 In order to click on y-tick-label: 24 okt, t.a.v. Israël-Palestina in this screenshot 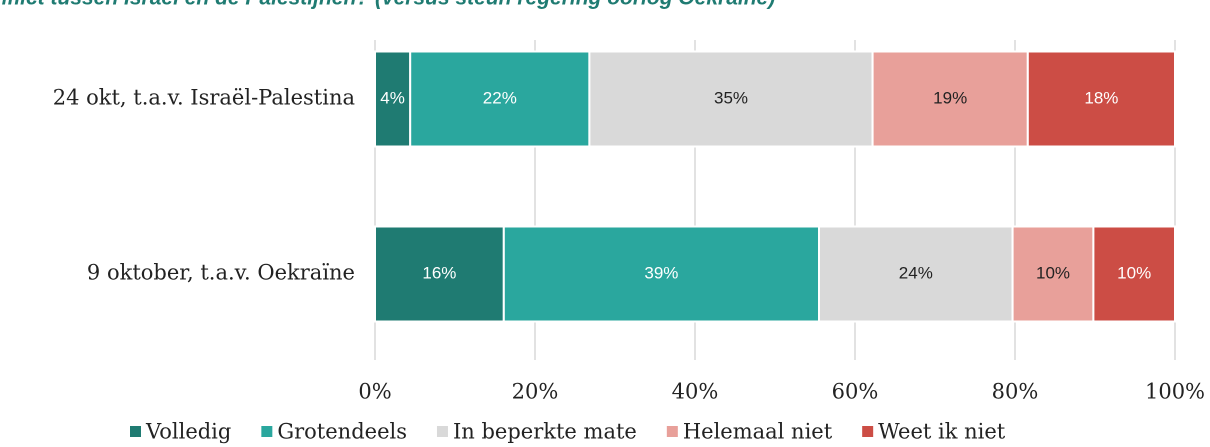, I will do `click(204, 98)`.